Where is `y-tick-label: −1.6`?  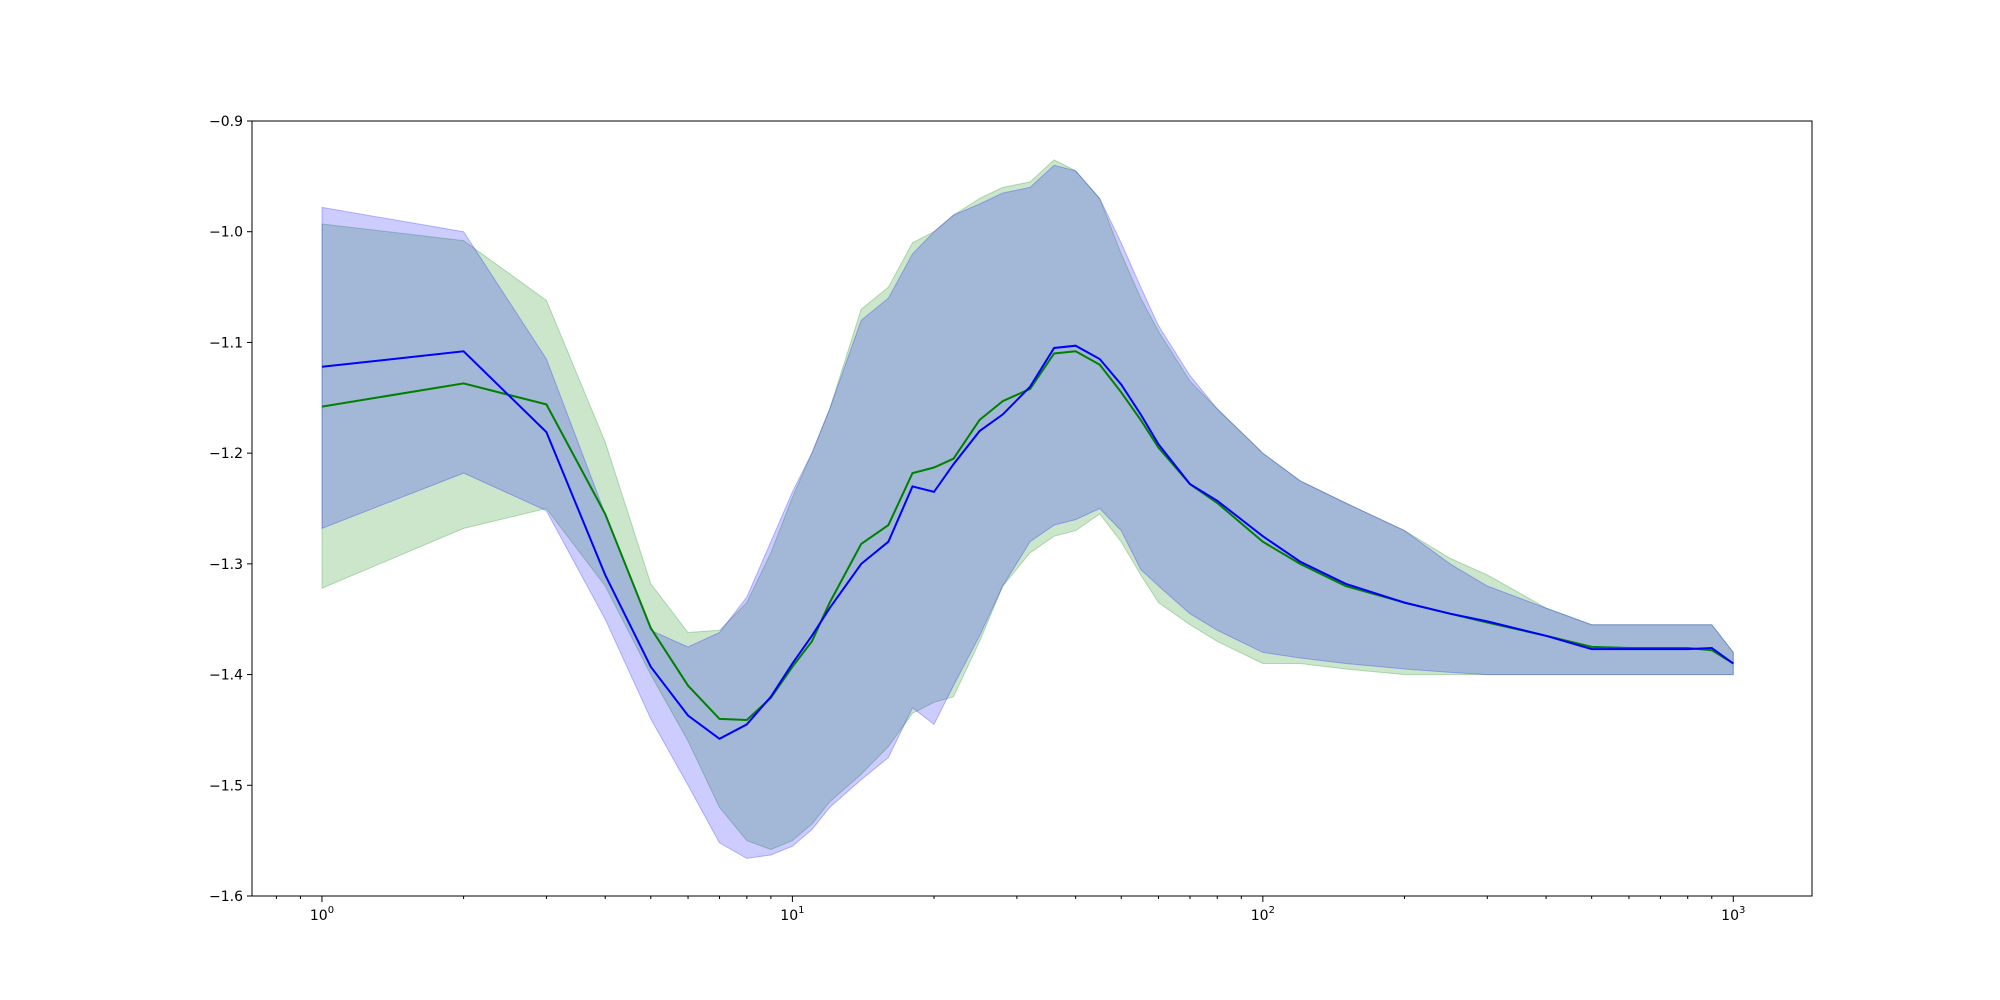
y-tick-label: −1.6 is located at coordinates (226, 897).